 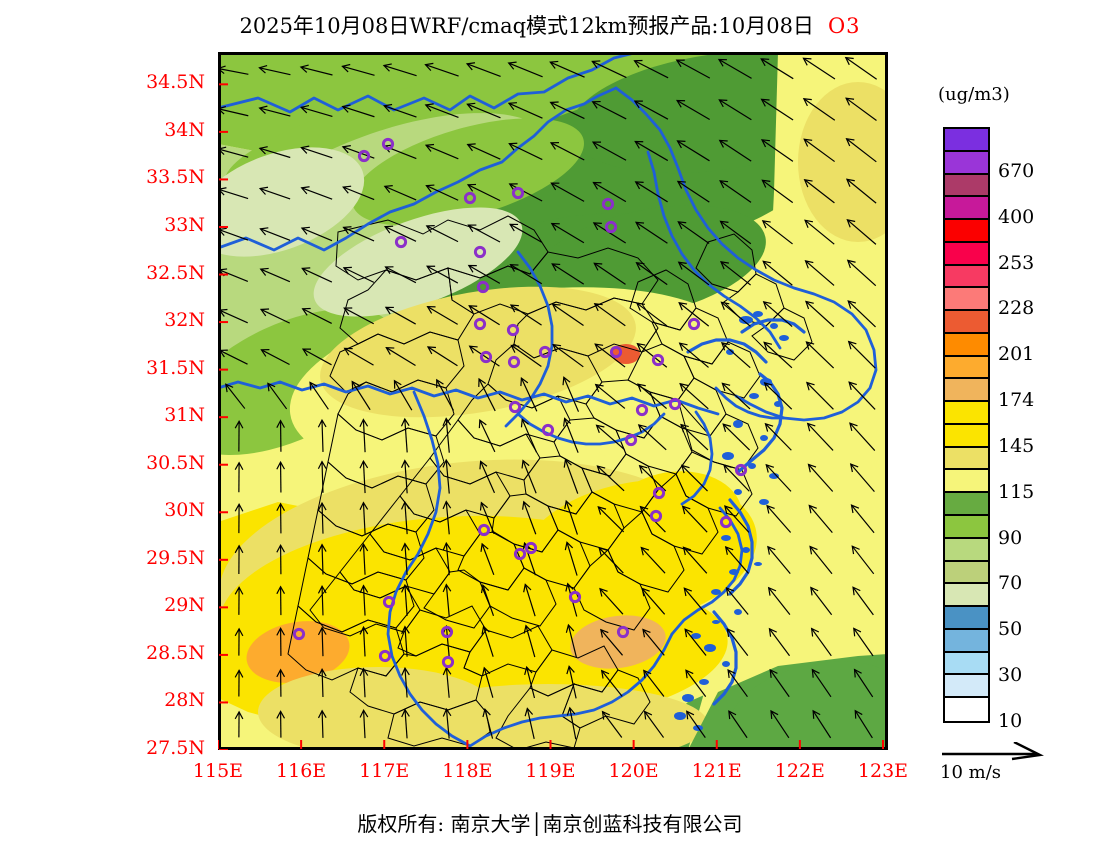 What do you see at coordinates (418, 262) in the screenshot?
I see `field-blob-n11` at bounding box center [418, 262].